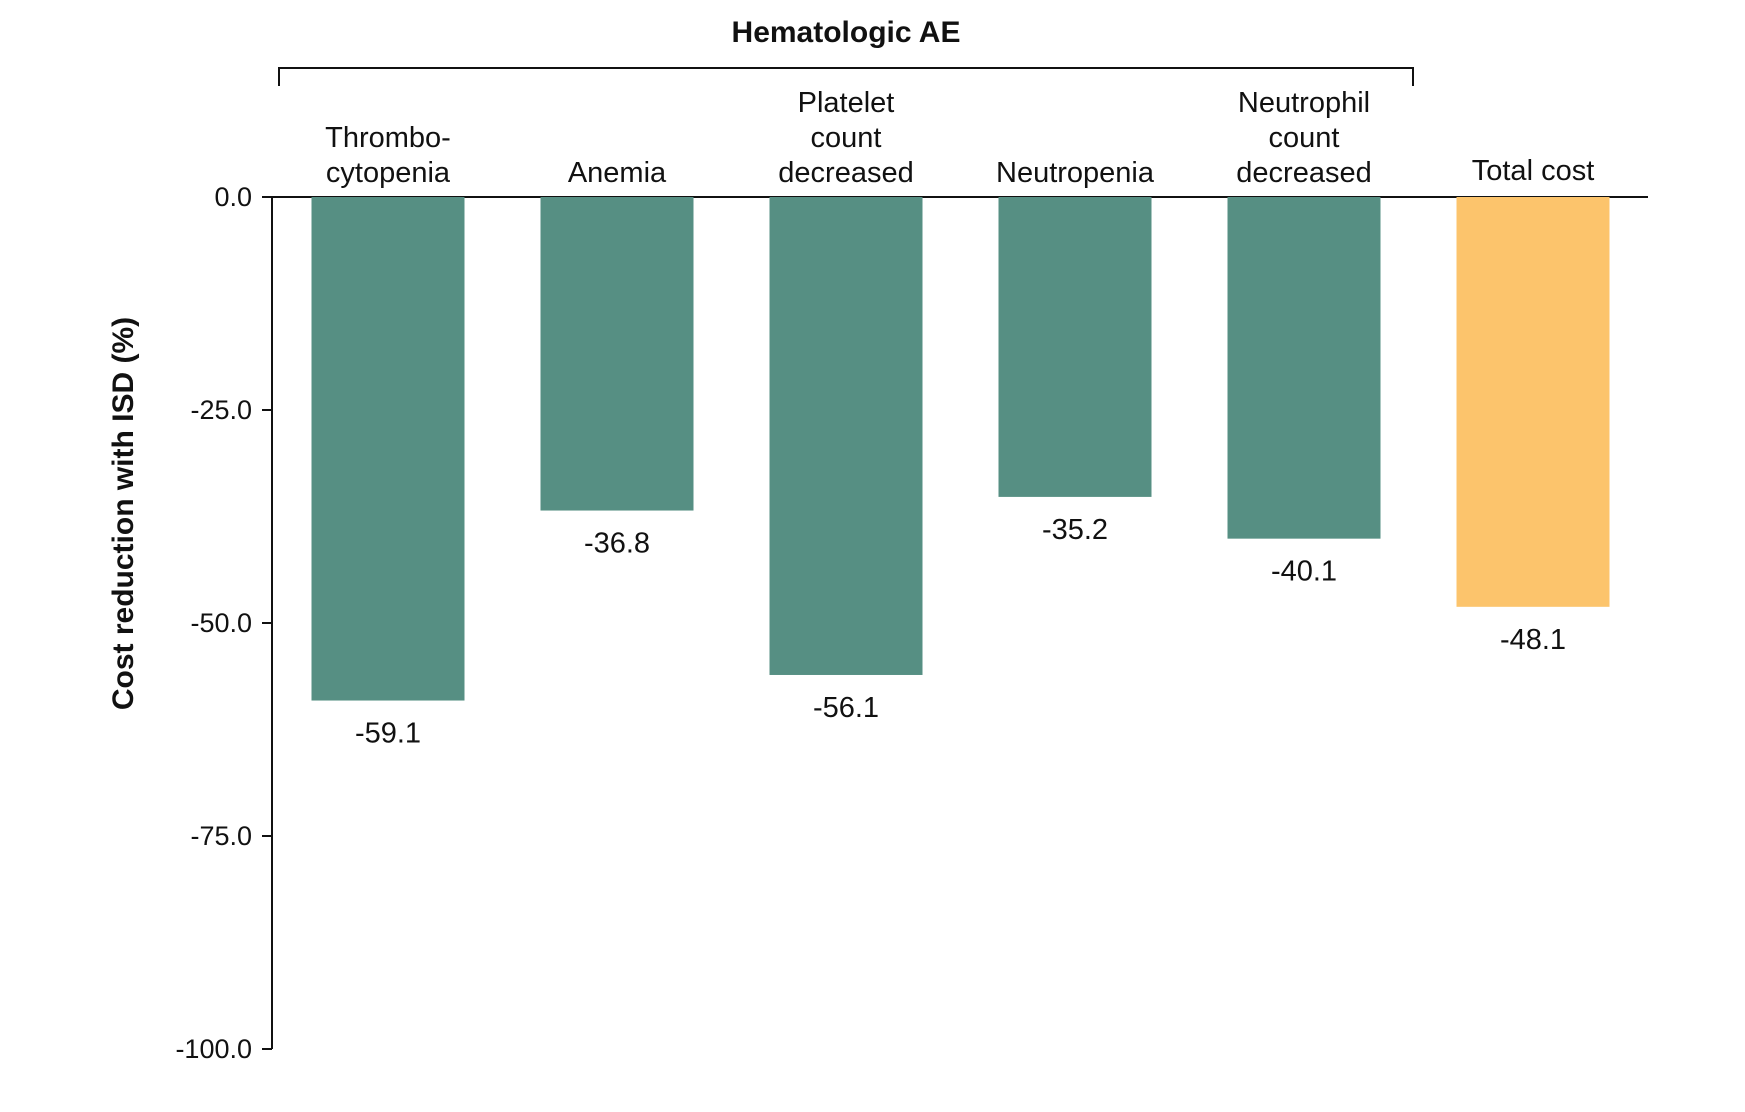 The image size is (1745, 1112). What do you see at coordinates (221, 410) in the screenshot?
I see `y-tick-label: -25.0` at bounding box center [221, 410].